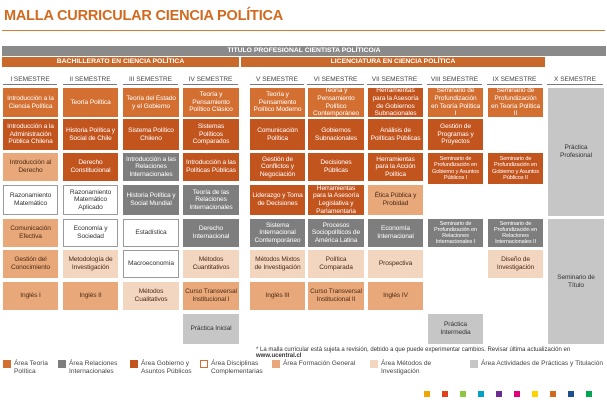 The height and width of the screenshot is (401, 607). I want to click on semester-header-4: IV SEMESTRE, so click(210, 80).